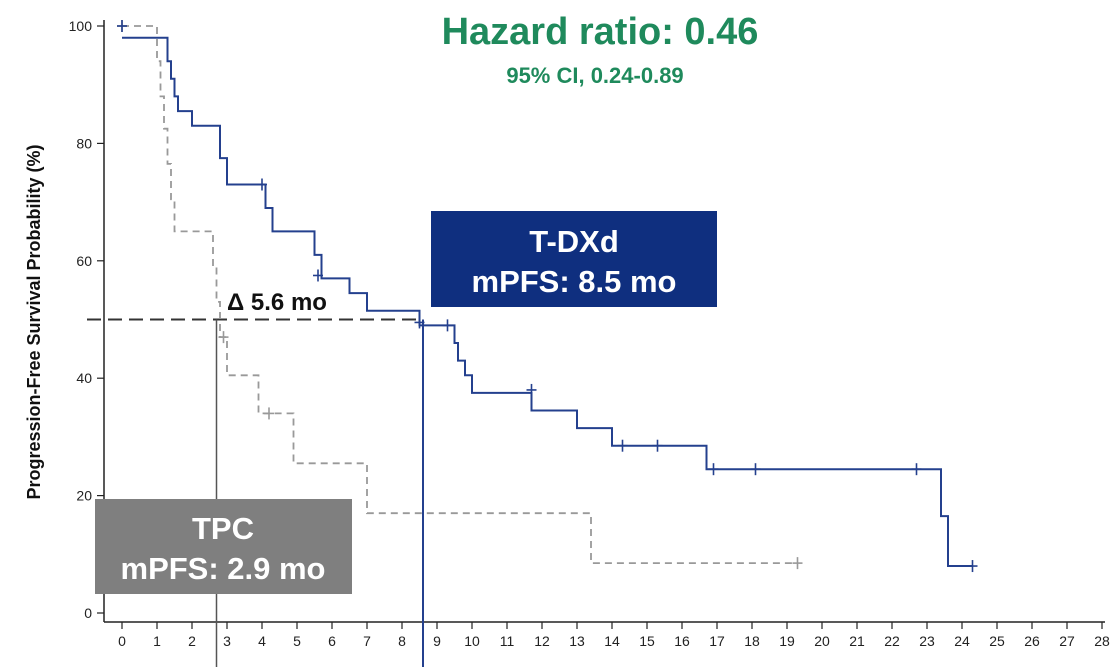  I want to click on tdxd-box-median: mPFS: 8.5 mo, so click(574, 281).